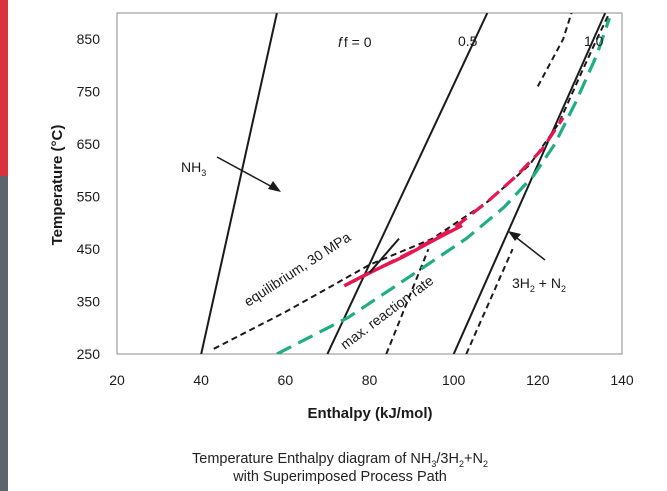 The height and width of the screenshot is (491, 667). I want to click on y-tick-label: 350, so click(89, 302).